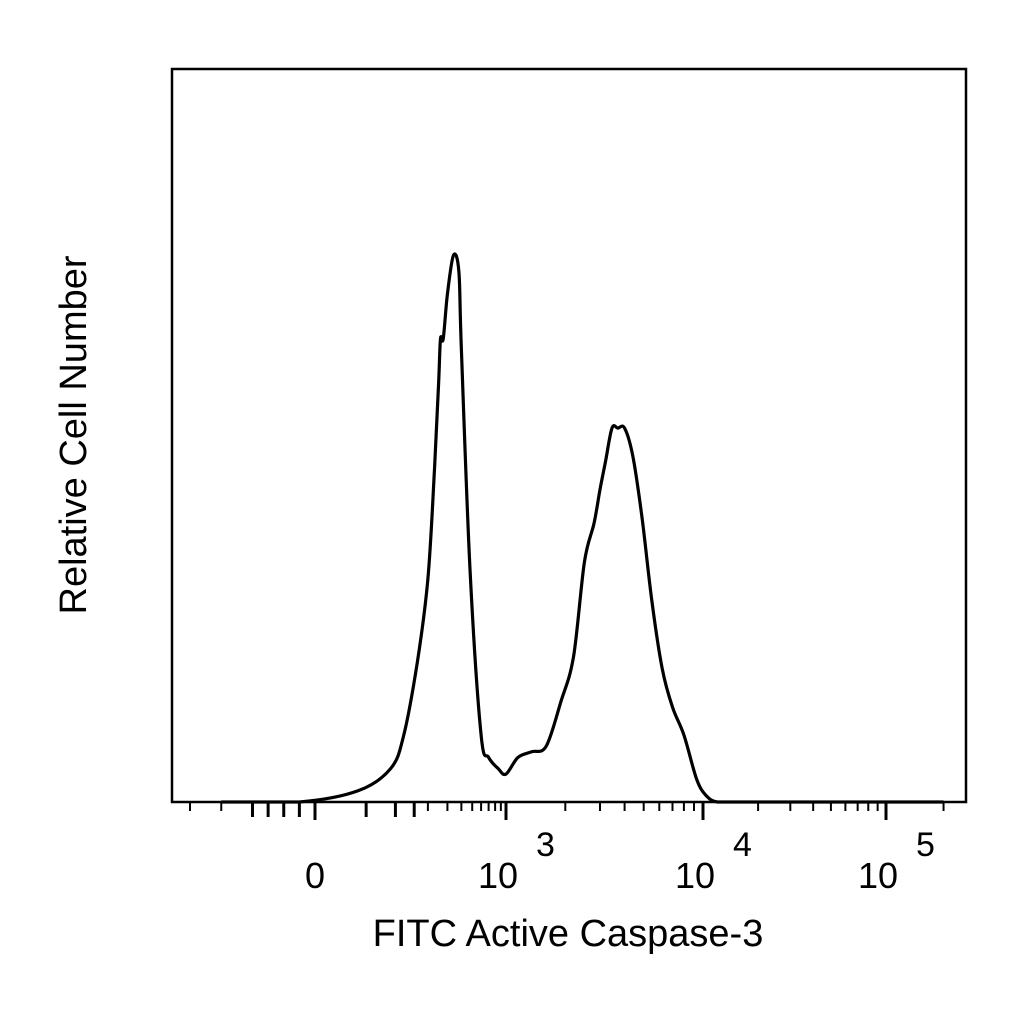  Describe the element at coordinates (315, 875) in the screenshot. I see `x-tick-label: 0` at that location.